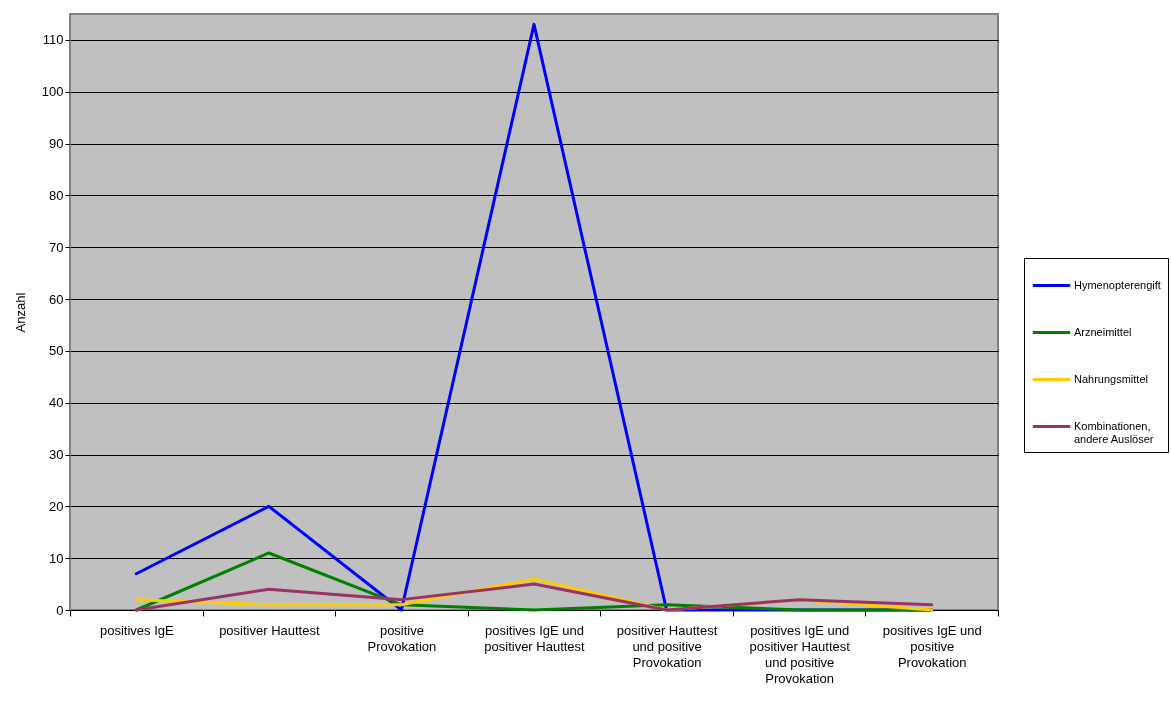 The image size is (1171, 702). I want to click on y-tick-label: 80, so click(56, 195).